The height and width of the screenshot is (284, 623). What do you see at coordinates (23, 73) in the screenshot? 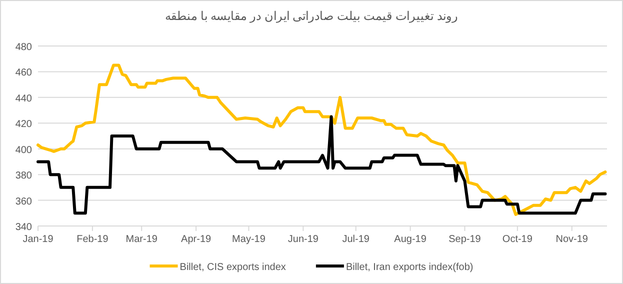
I see `y-tick-label: 460` at bounding box center [23, 73].